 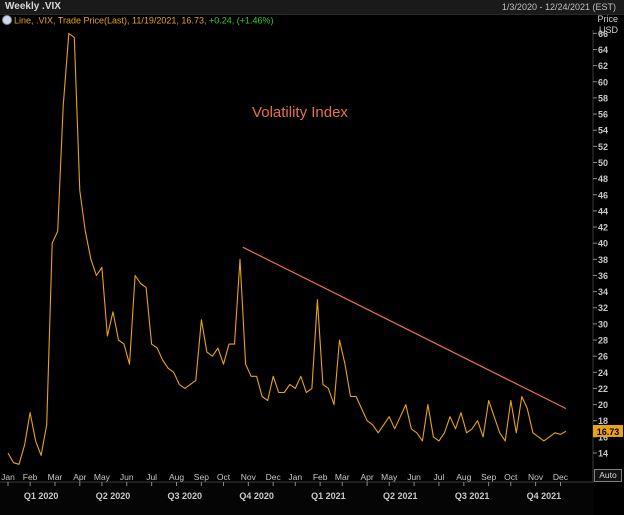 What do you see at coordinates (603, 50) in the screenshot?
I see `y-tick-label: 64` at bounding box center [603, 50].